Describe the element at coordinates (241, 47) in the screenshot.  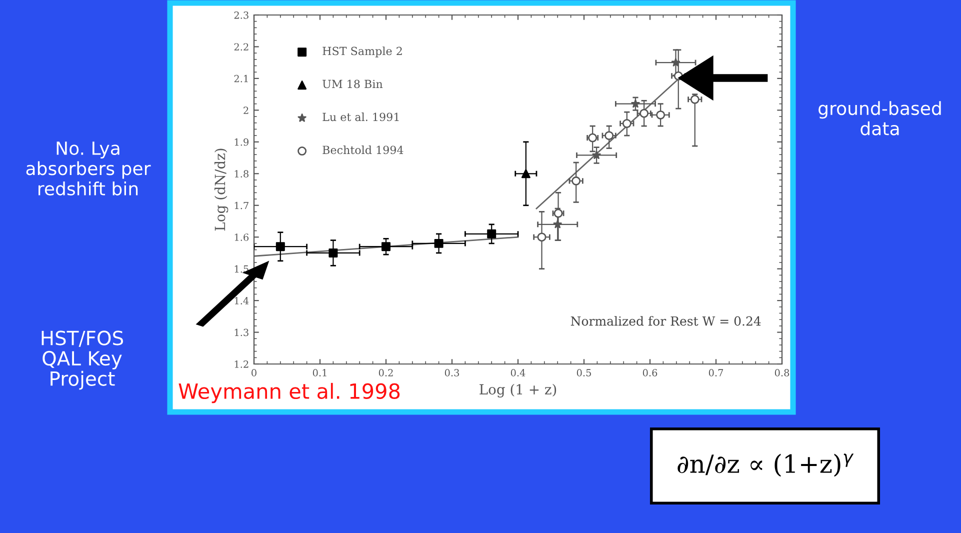
I see `y-tick-label: 2.2` at that location.